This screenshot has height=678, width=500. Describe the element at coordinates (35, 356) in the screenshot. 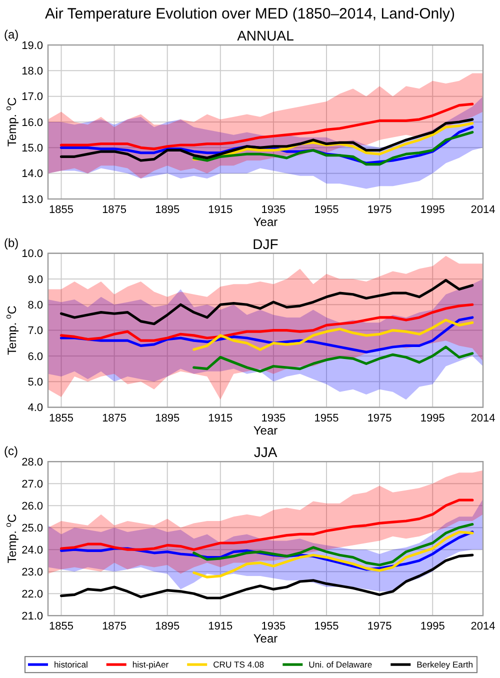

I see `y-tick-label: 6.0` at that location.